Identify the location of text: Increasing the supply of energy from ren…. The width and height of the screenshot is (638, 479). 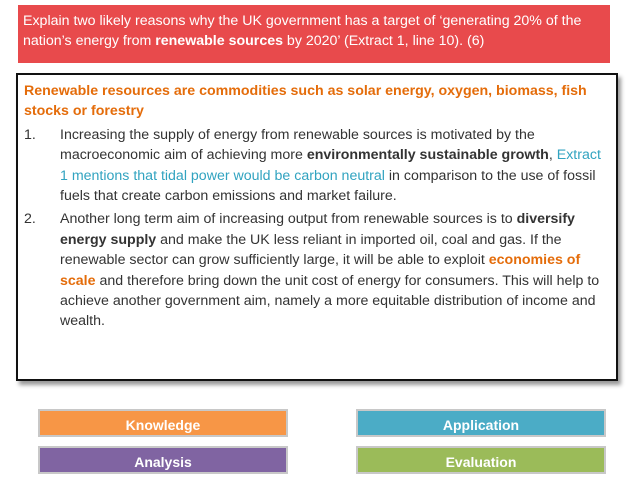
(297, 145).